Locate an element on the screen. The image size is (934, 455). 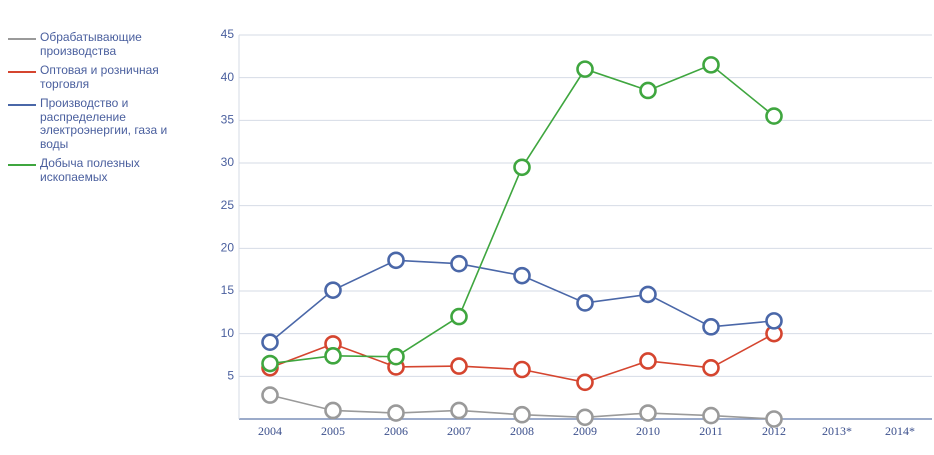
legend-label: Добыча полезных ископаемых is located at coordinates (90, 170).